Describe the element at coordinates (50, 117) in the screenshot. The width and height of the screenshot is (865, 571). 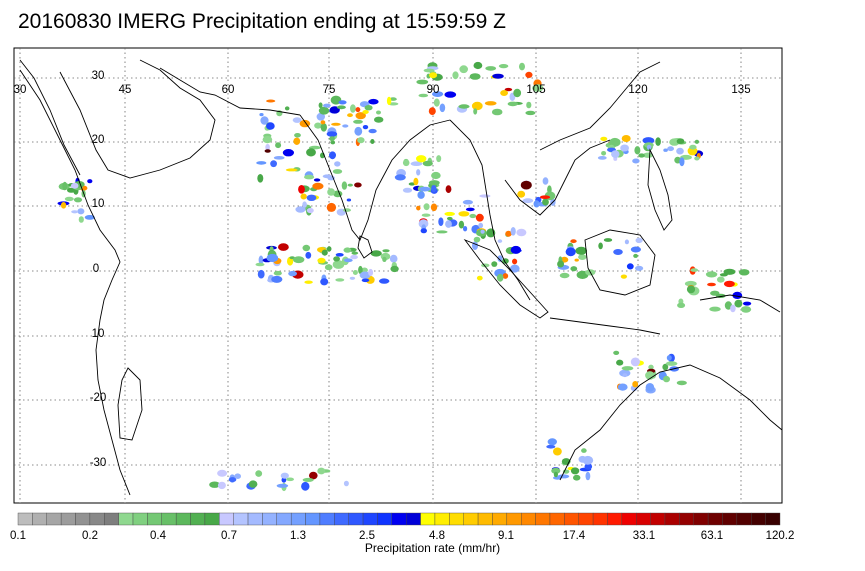
I see `coast-red-sea-west` at that location.